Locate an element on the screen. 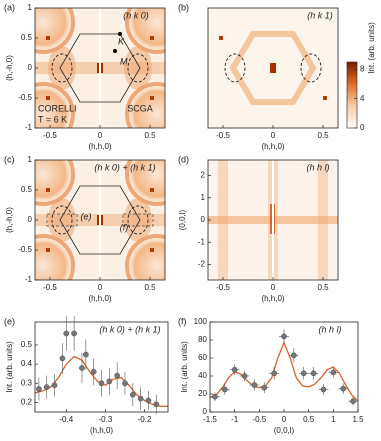  annotation: T = 6 K is located at coordinates (52, 119).